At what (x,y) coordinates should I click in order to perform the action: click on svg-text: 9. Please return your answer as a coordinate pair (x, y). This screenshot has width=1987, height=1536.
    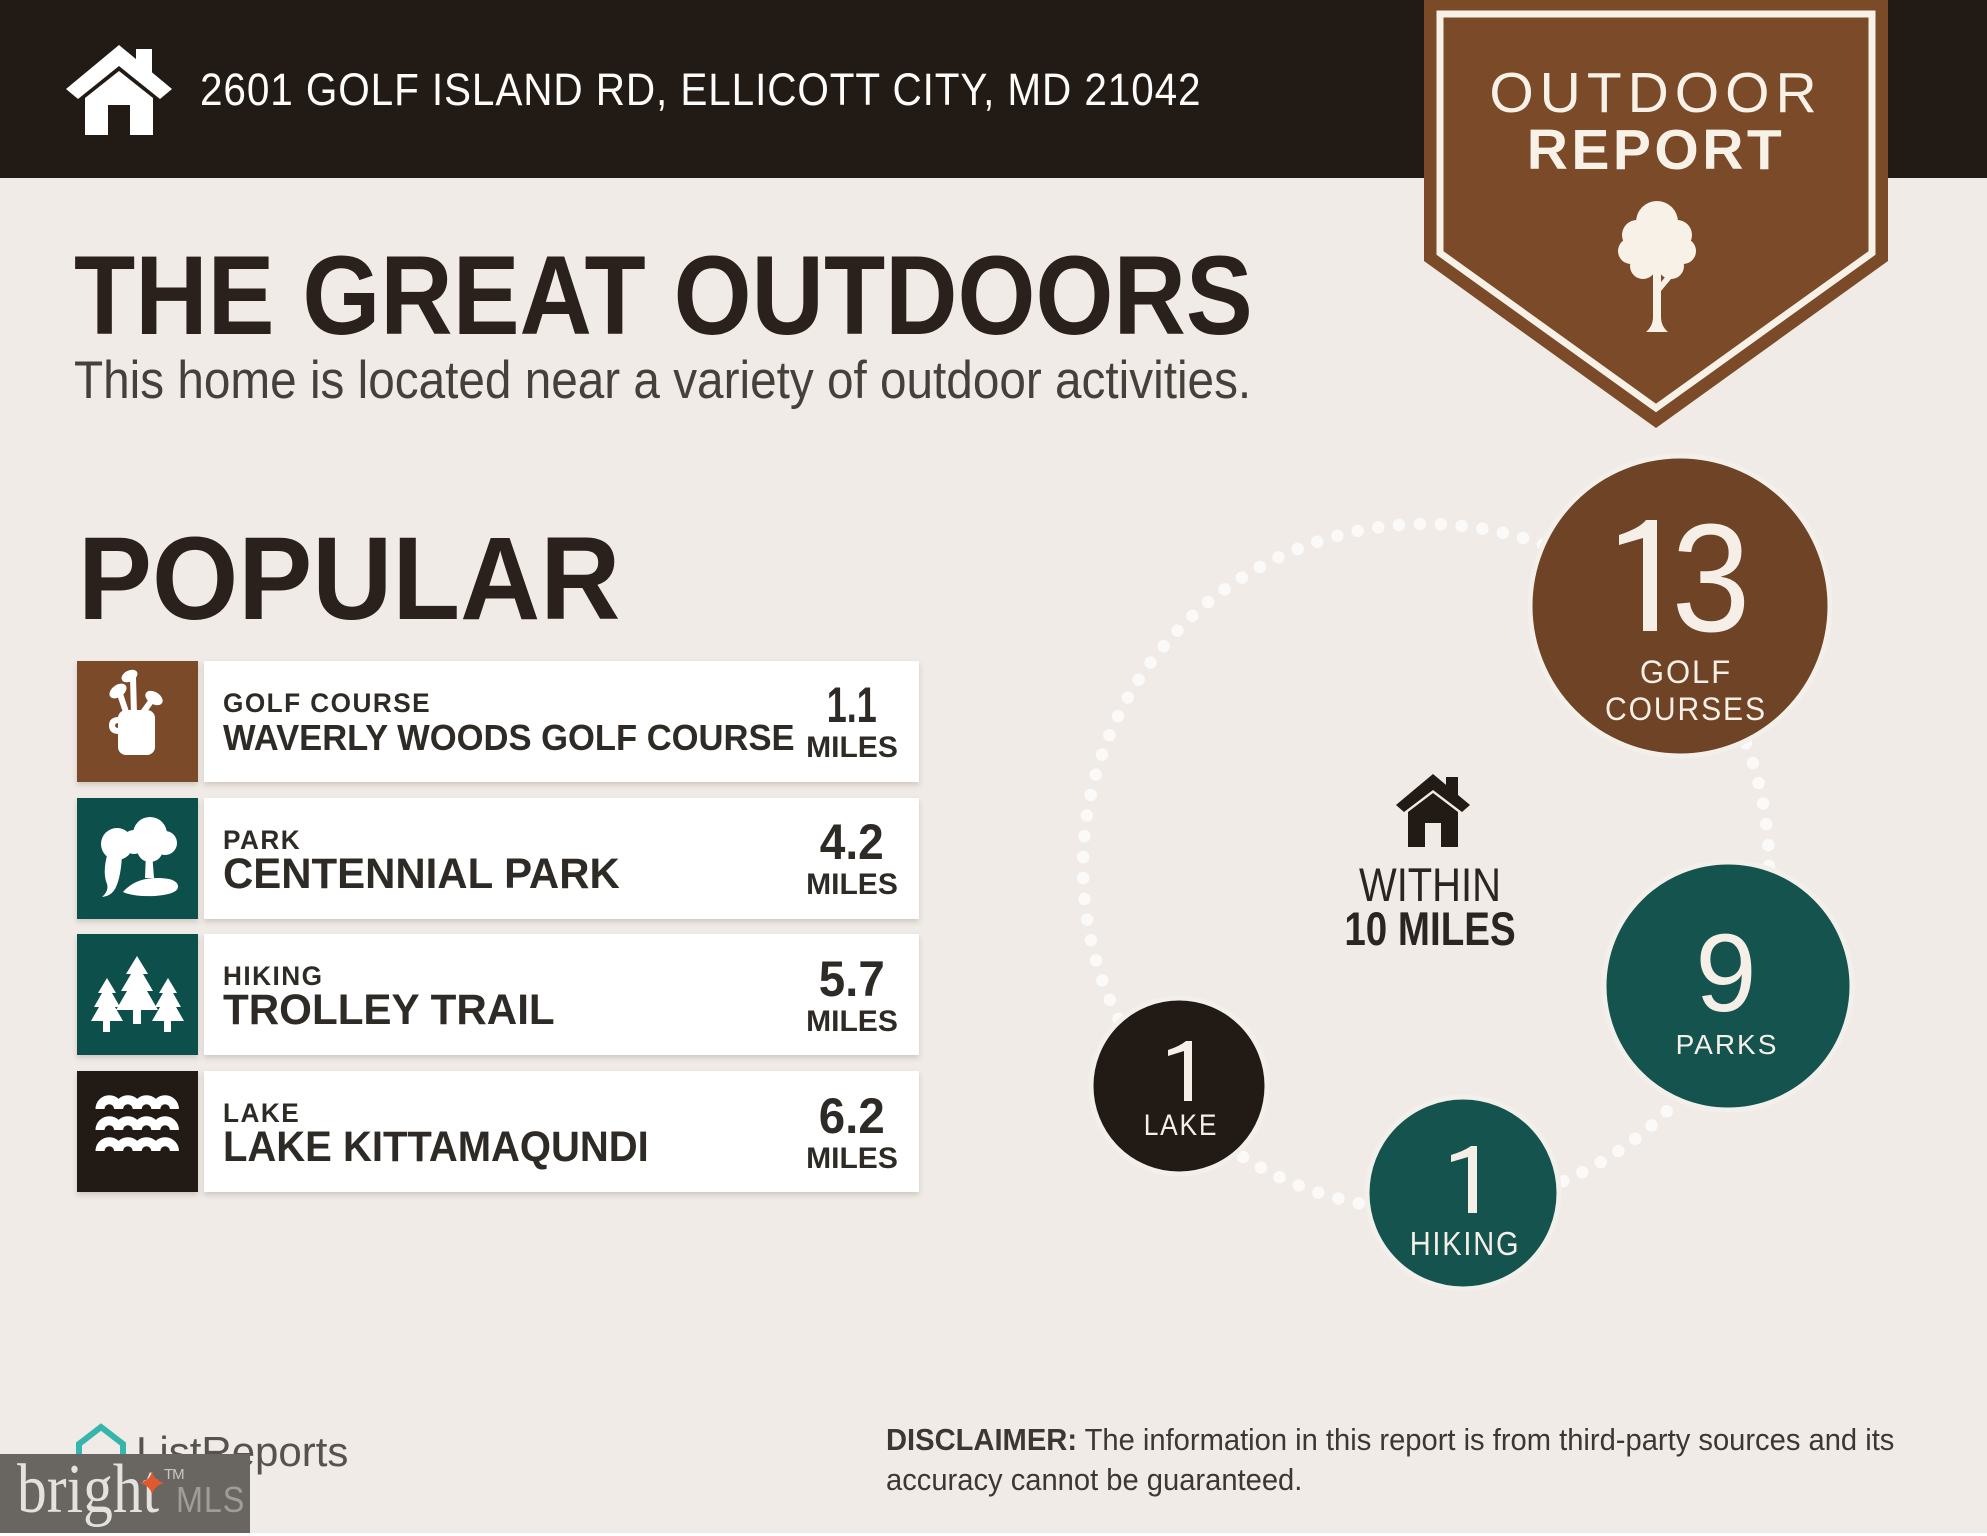
    Looking at the image, I should click on (1725, 973).